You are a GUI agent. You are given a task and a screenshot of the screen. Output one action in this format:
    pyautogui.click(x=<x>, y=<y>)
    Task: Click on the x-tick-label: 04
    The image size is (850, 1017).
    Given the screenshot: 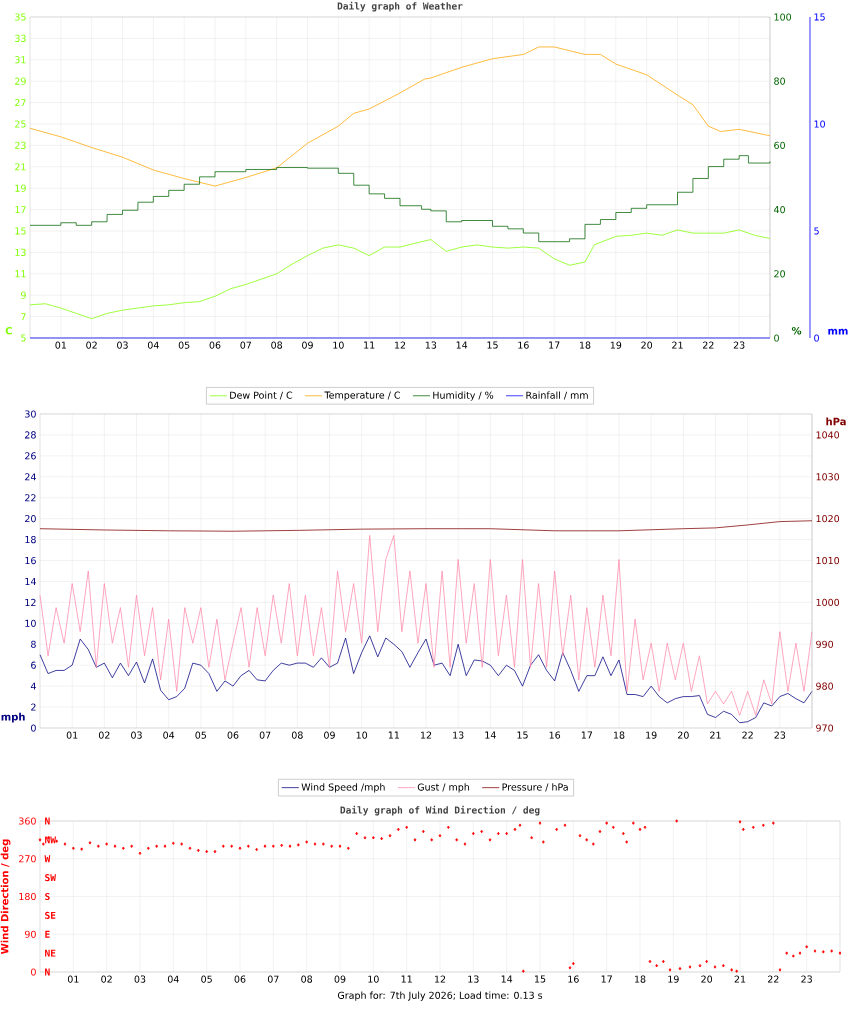 What is the action you would take?
    pyautogui.click(x=173, y=979)
    